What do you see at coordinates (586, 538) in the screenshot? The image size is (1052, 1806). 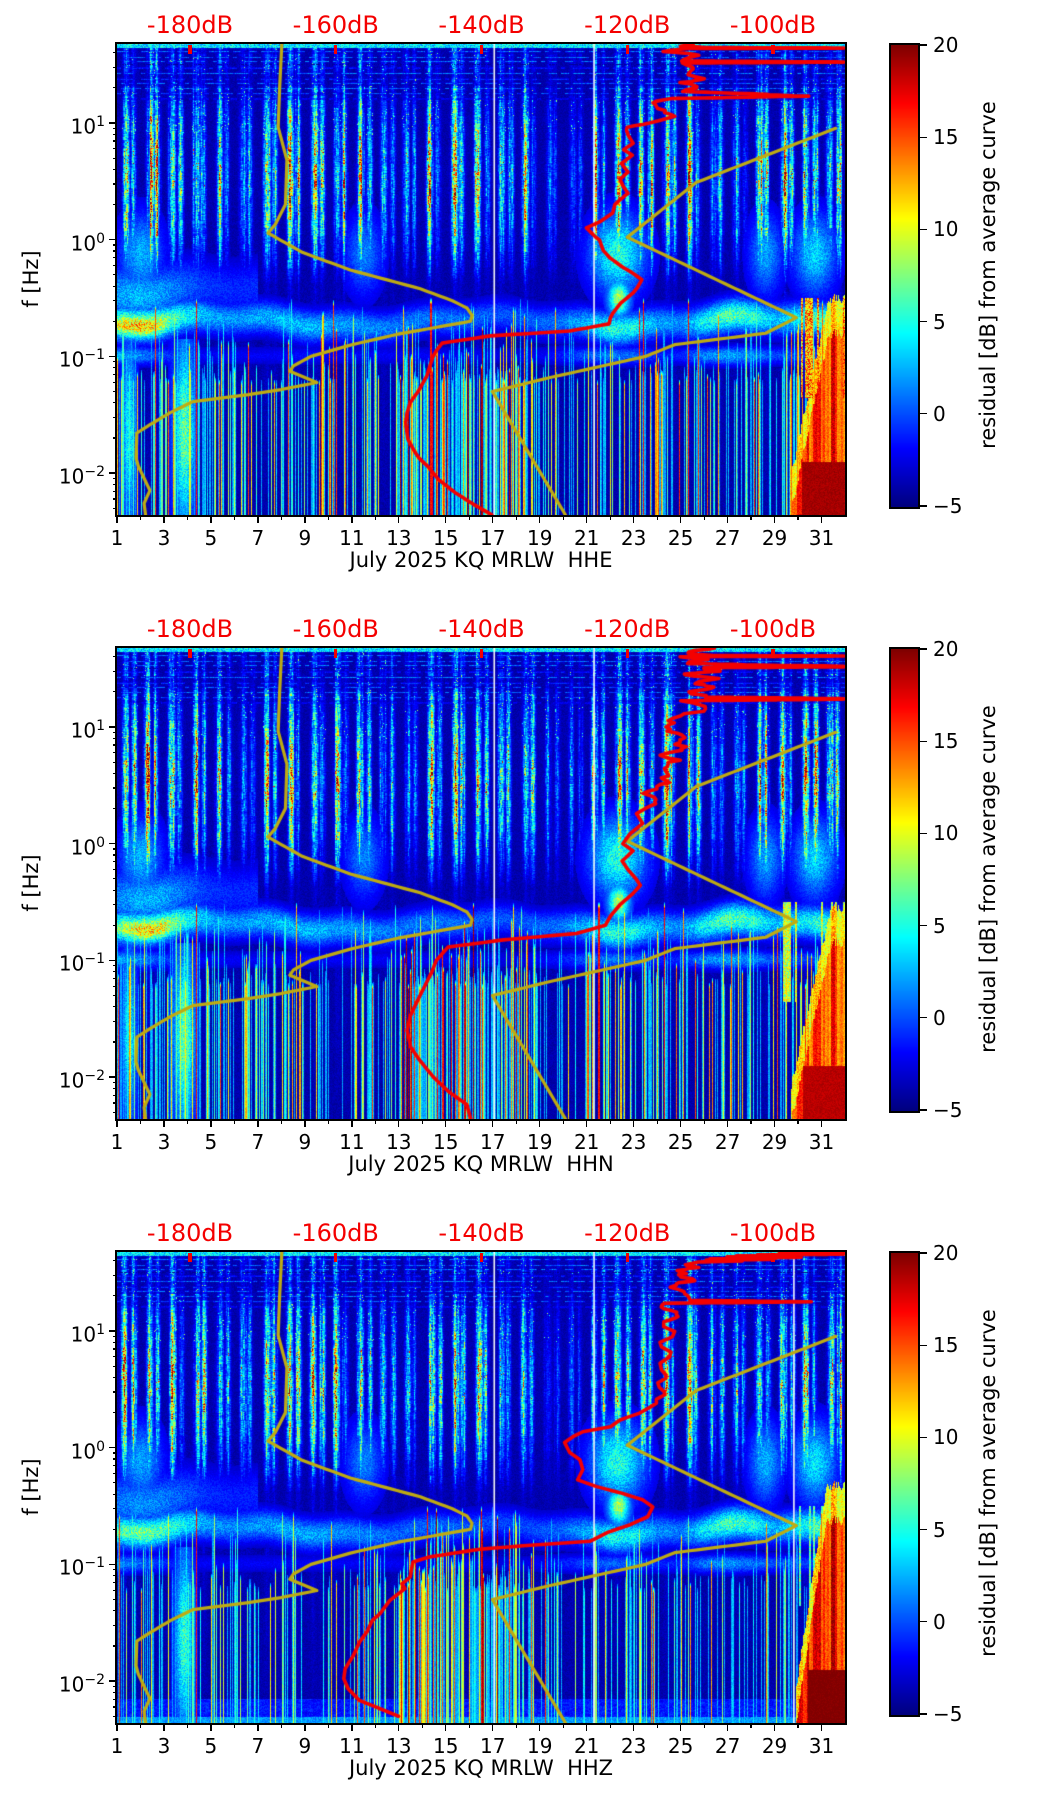 I see `x-tick-label: 21` at bounding box center [586, 538].